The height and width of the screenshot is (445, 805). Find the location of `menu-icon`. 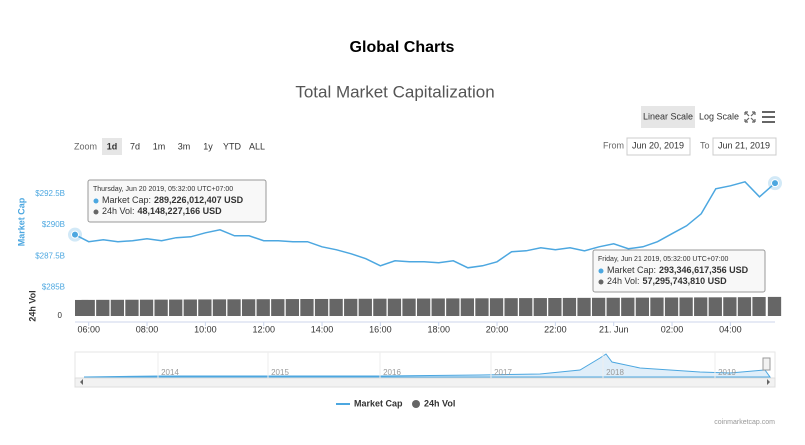

menu-icon is located at coordinates (768, 117).